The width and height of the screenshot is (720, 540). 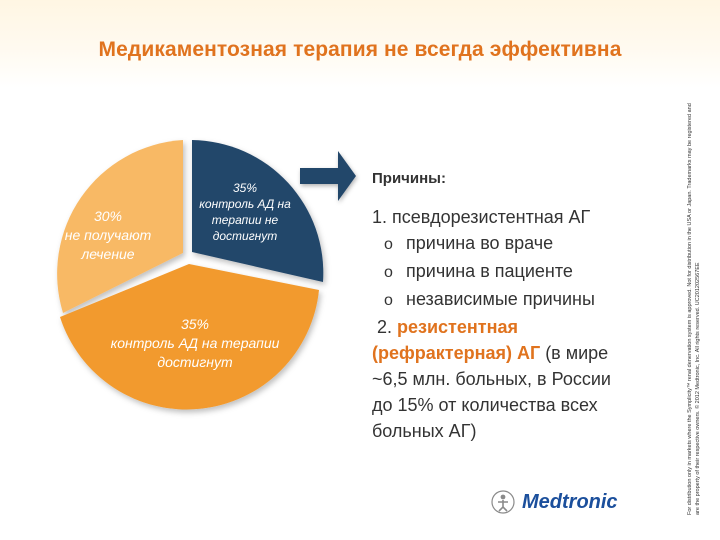 I want to click on sub-reason-text: причина в пациенте, so click(x=489, y=271).